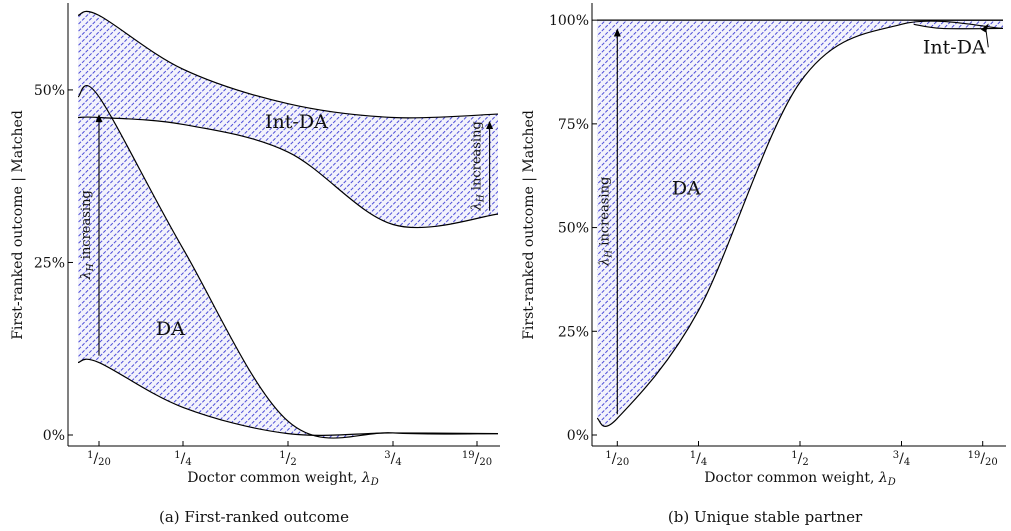  Describe the element at coordinates (569, 21) in the screenshot. I see `y-tick-label: 100%` at that location.